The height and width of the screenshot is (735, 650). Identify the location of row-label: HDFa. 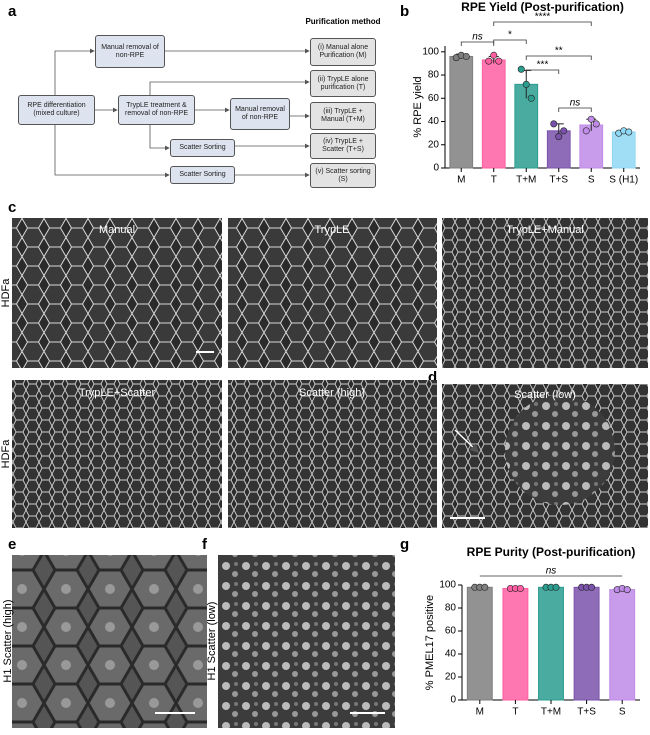
(6, 454).